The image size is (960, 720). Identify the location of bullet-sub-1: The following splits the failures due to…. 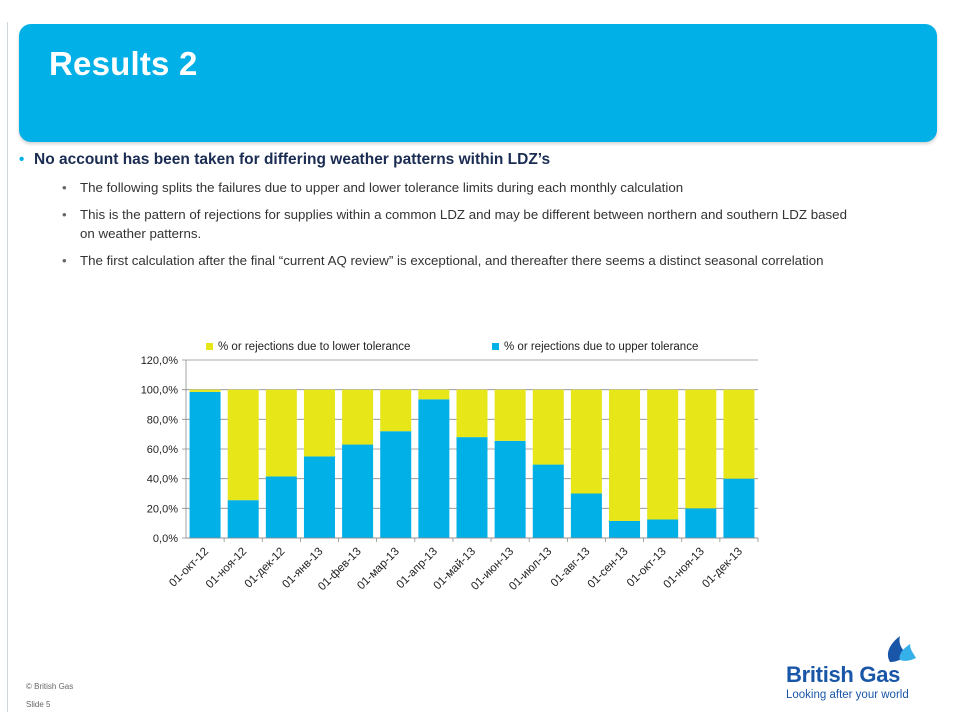
(455, 187).